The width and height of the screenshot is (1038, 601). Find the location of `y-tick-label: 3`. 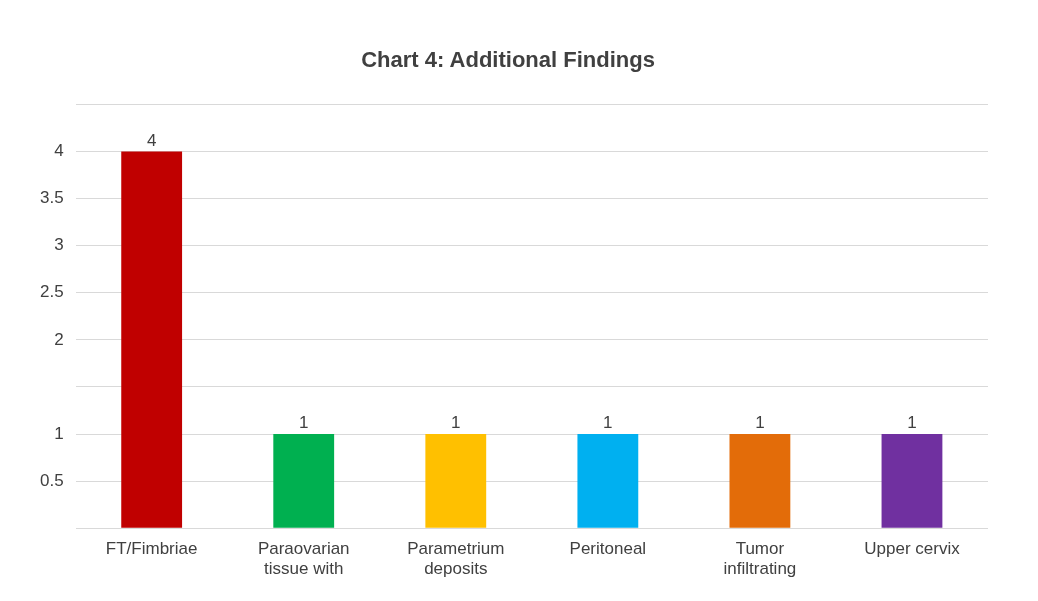

y-tick-label: 3 is located at coordinates (59, 245).